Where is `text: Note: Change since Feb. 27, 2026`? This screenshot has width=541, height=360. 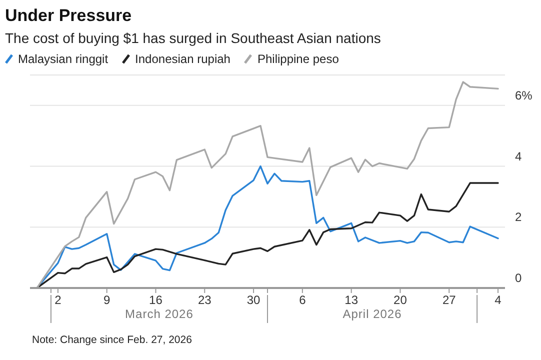 text: Note: Change since Feb. 27, 2026 is located at coordinates (112, 340).